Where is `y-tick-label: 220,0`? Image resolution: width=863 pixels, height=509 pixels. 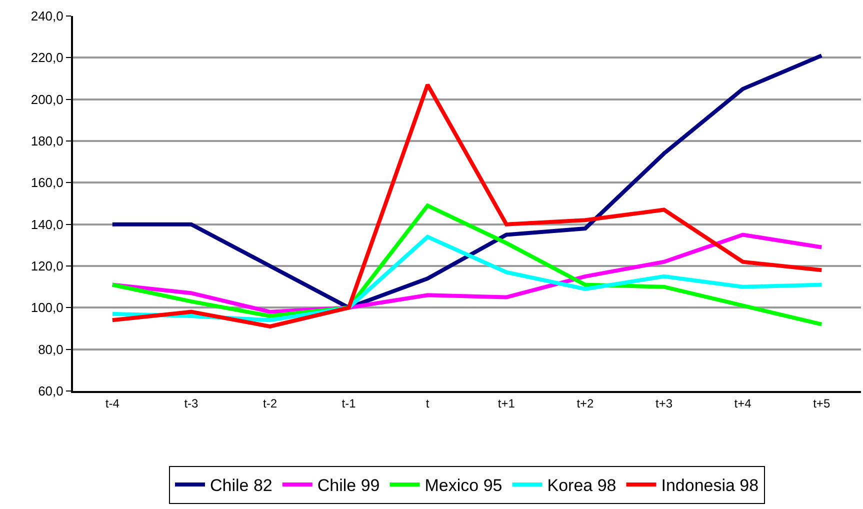
y-tick-label: 220,0 is located at coordinates (47, 58).